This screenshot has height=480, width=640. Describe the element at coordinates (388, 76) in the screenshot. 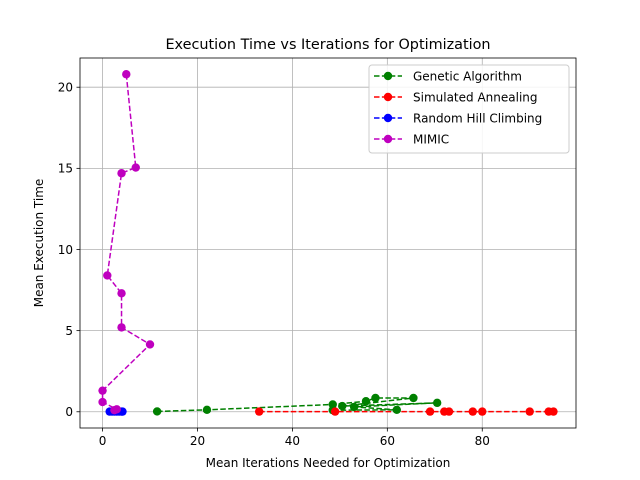

I see `legend-marker-genetic-algorithm` at that location.